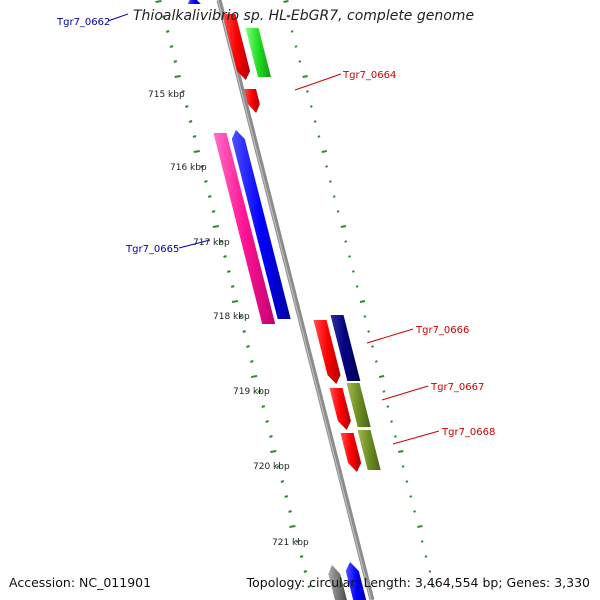 This screenshot has width=600, height=600. What do you see at coordinates (271, 467) in the screenshot?
I see `ruler-label-720: 720 kbp` at bounding box center [271, 467].